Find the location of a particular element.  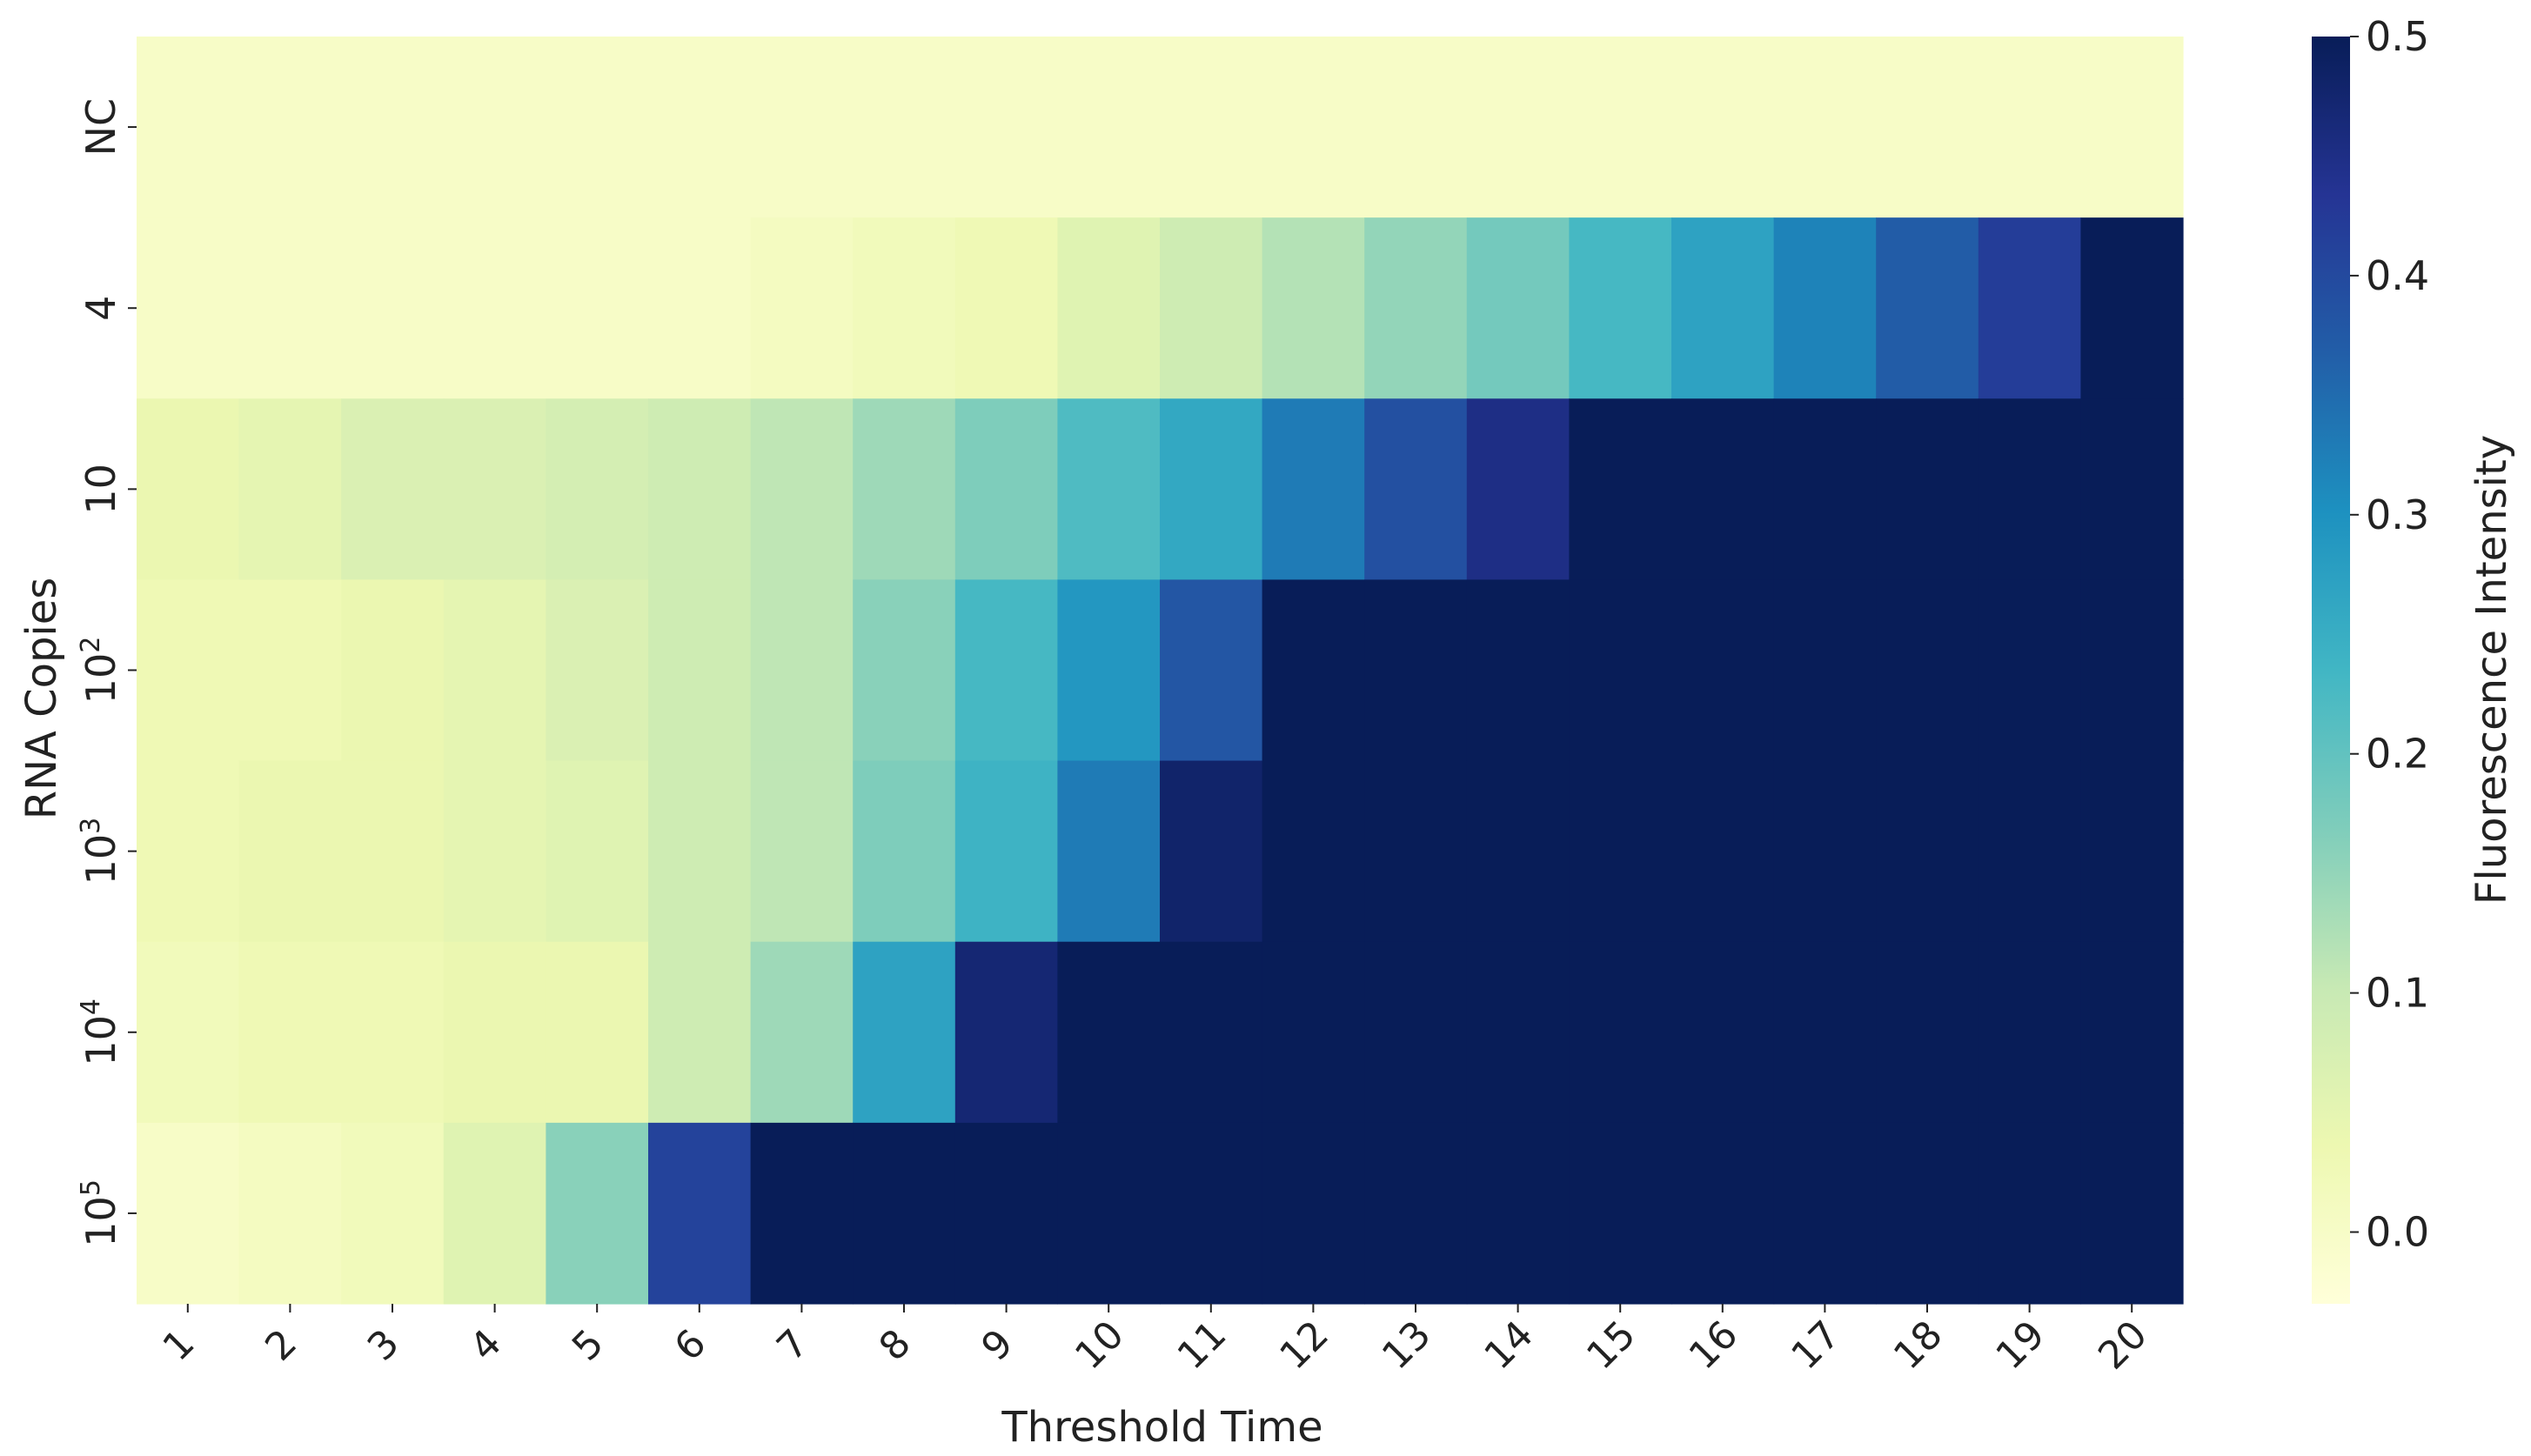

x-tick-label: 7 is located at coordinates (792, 1345).